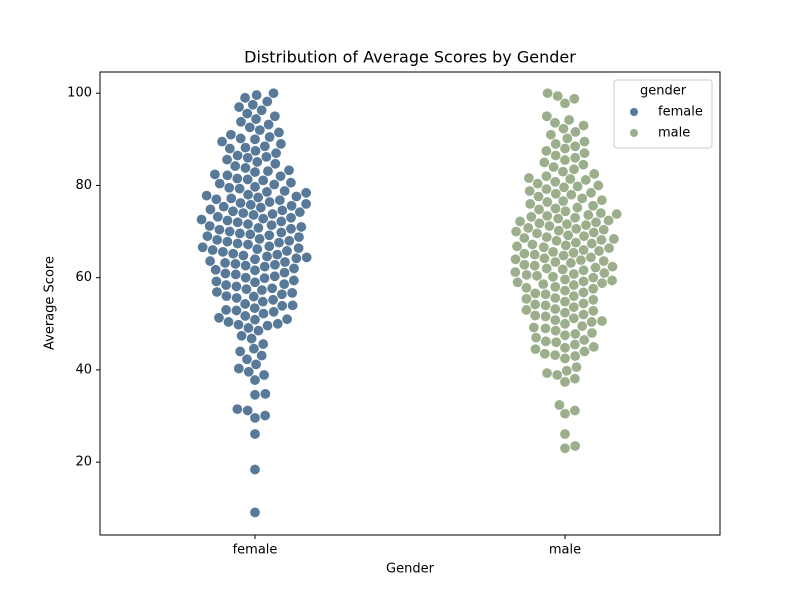 This screenshot has height=600, width=800. Describe the element at coordinates (83, 277) in the screenshot. I see `y-tick-label: 60` at that location.